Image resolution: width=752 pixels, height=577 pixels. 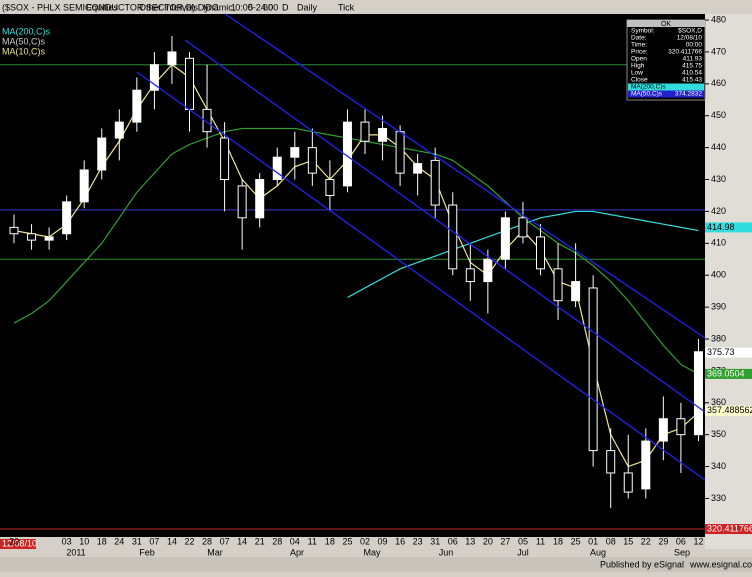 What do you see at coordinates (233, 7) in the screenshot?
I see `toolbar-item: 1` at bounding box center [233, 7].